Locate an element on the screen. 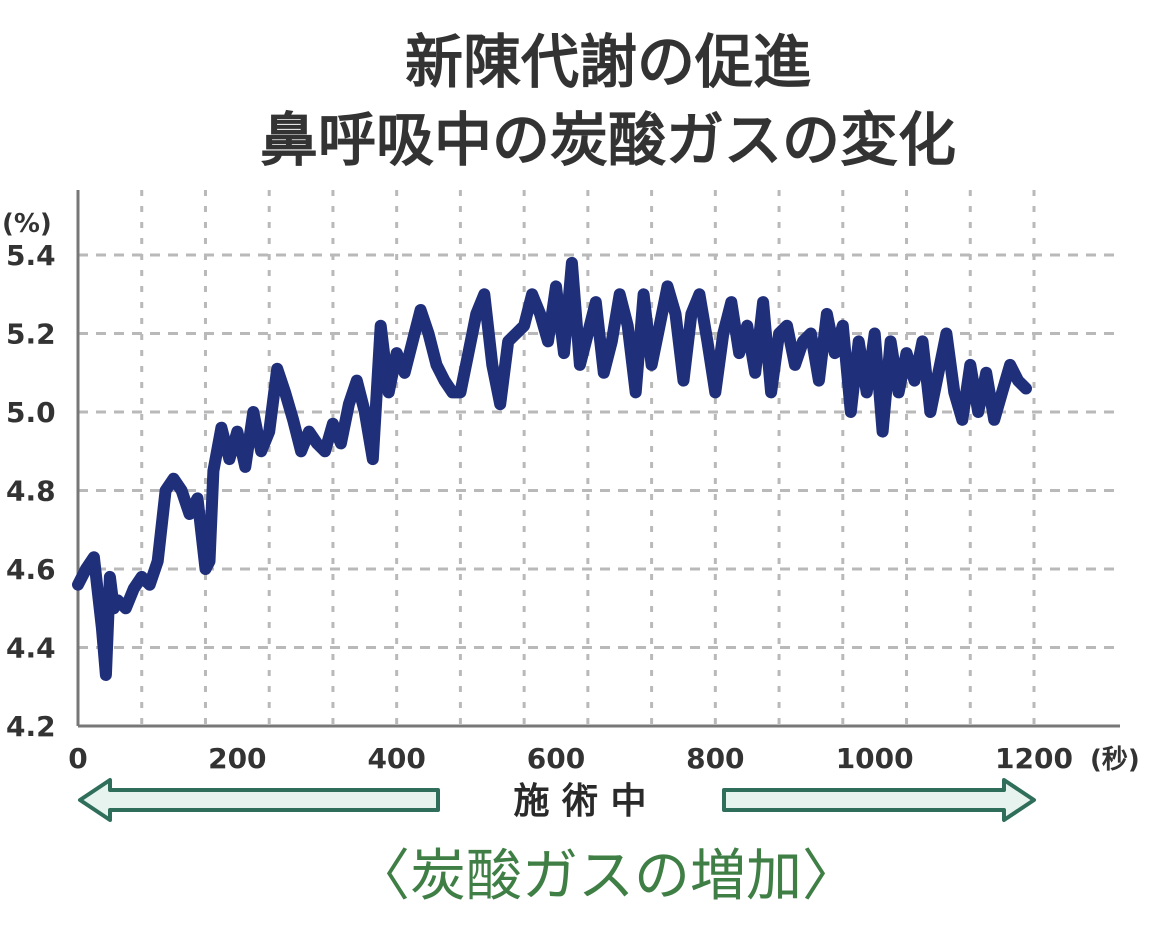 The width and height of the screenshot is (1170, 936). x-tick-label: 600 is located at coordinates (556, 758).